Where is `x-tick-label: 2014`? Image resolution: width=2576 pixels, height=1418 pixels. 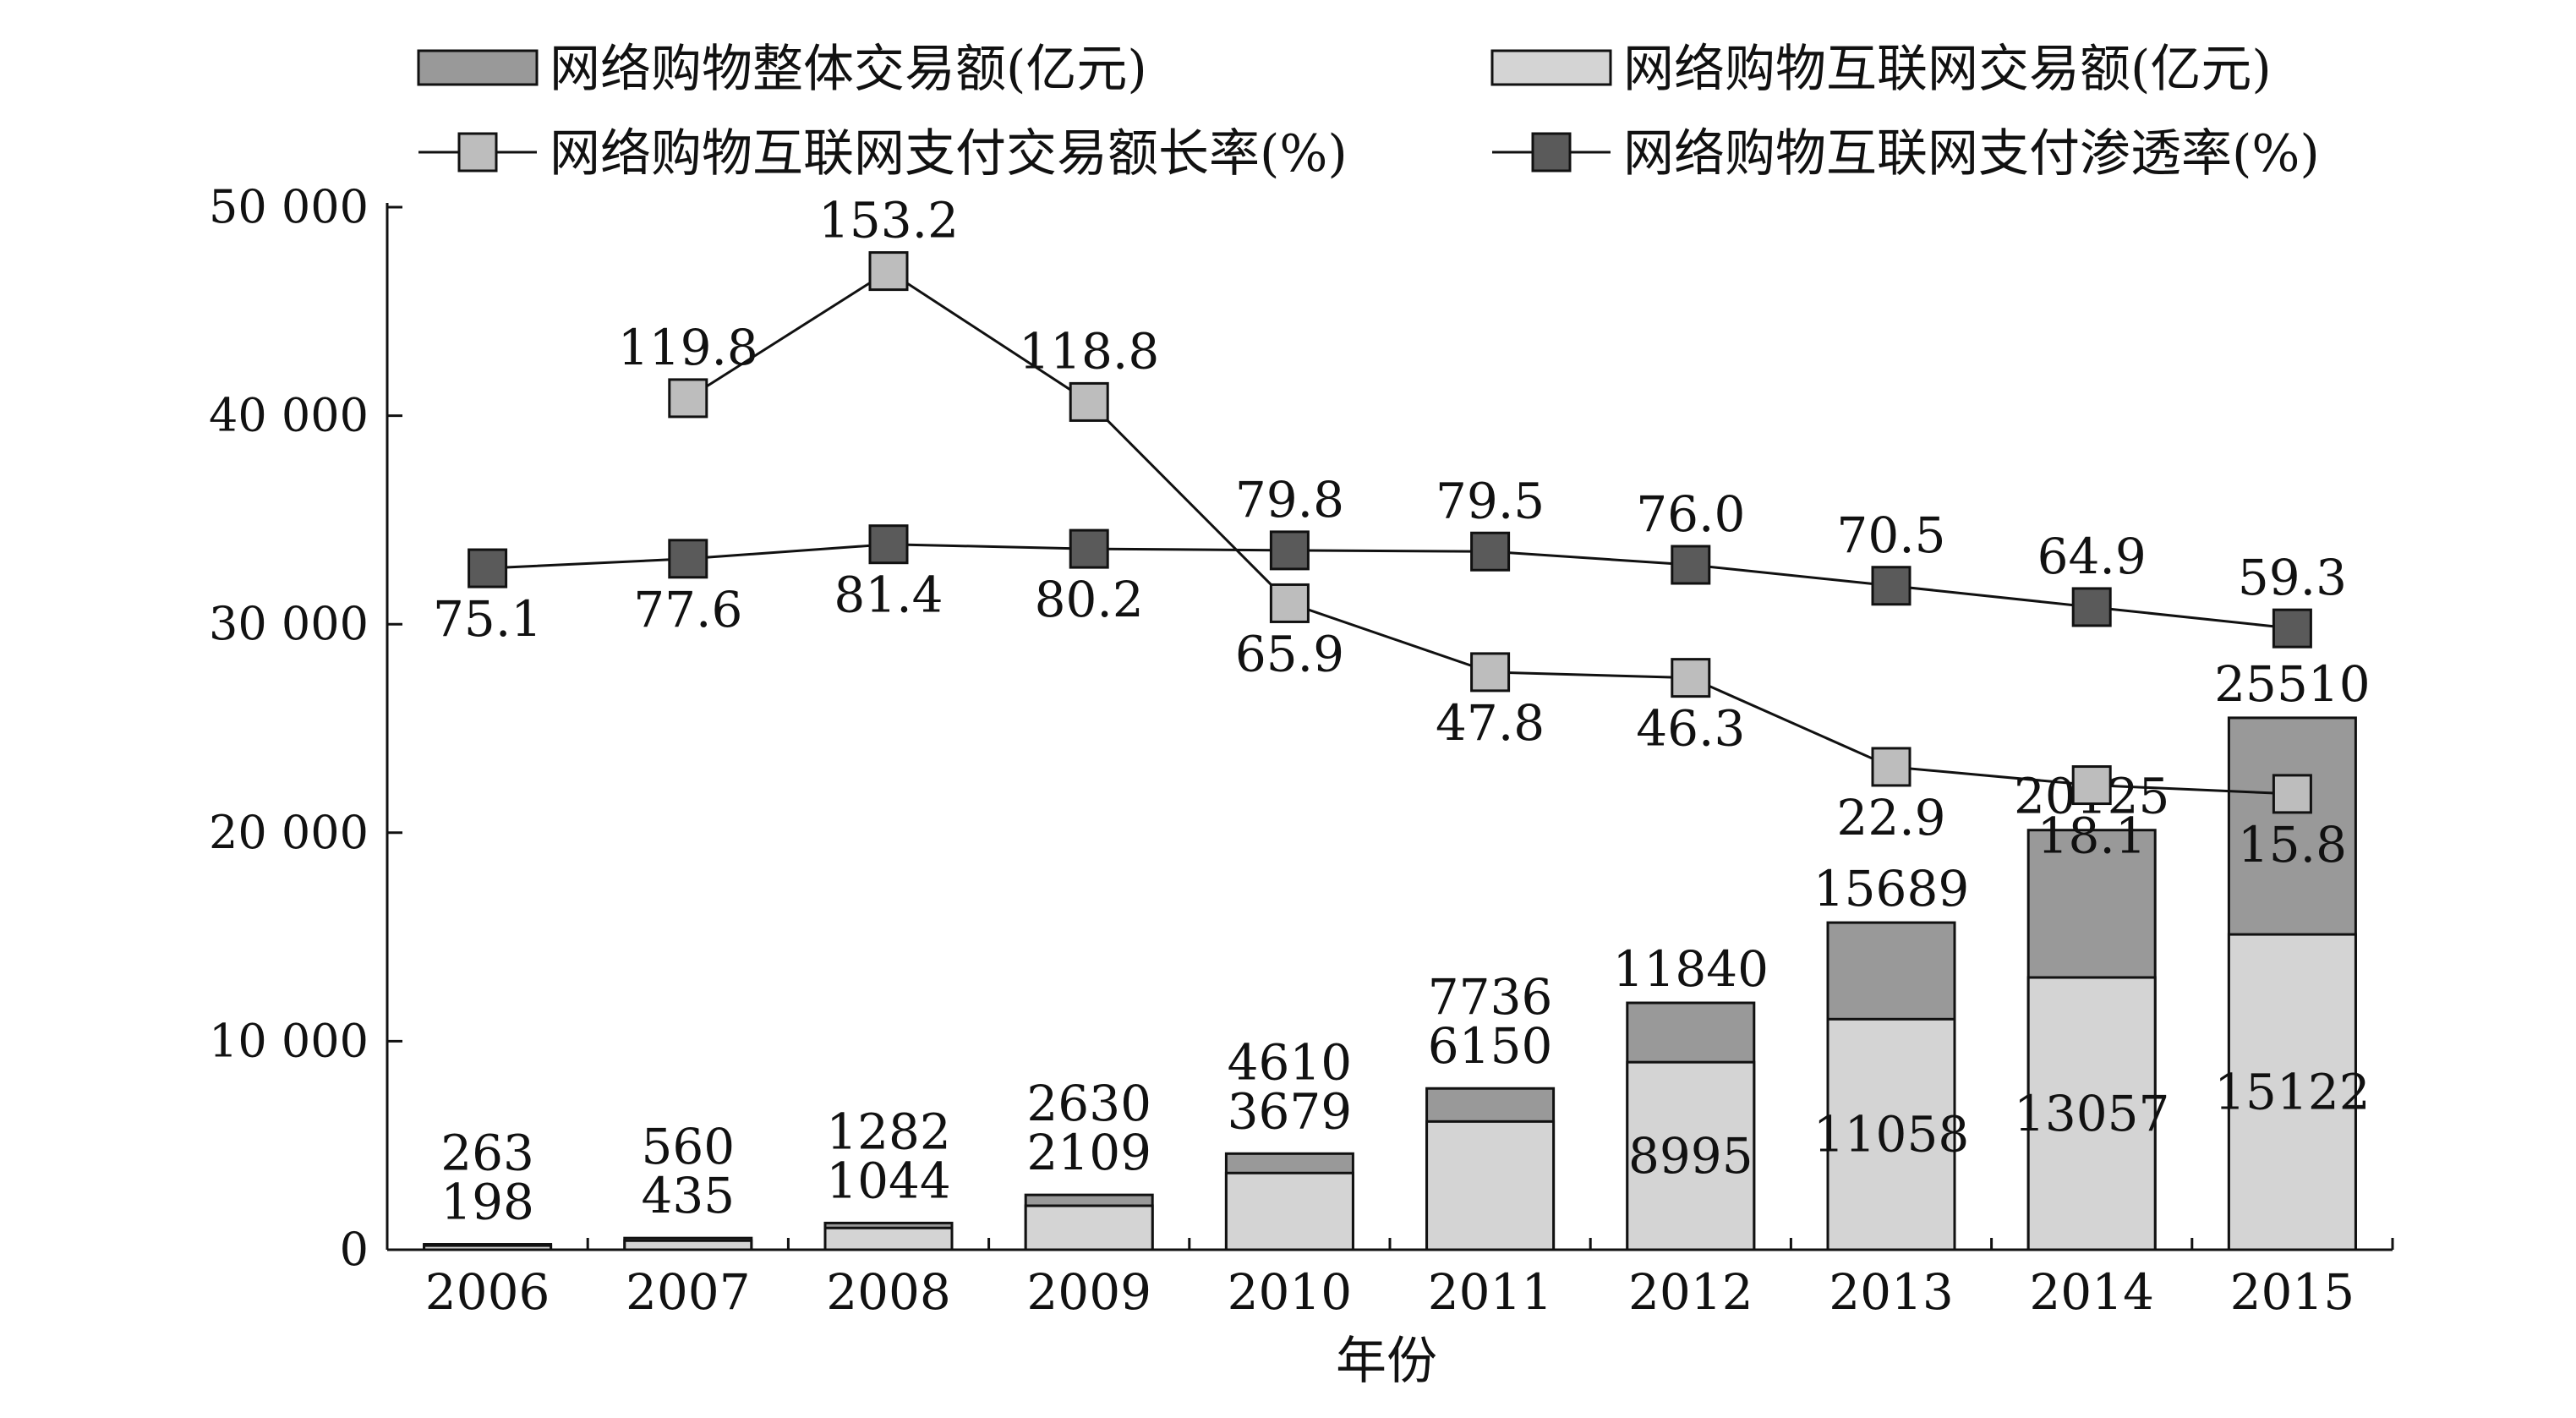 x-tick-label: 2014 is located at coordinates (2091, 1292).